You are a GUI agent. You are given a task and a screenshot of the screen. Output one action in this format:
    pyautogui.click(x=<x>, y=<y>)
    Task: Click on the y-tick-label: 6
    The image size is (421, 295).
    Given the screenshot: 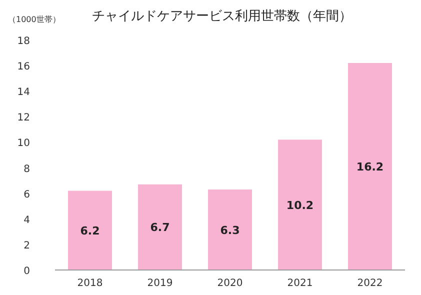 What is the action you would take?
    pyautogui.click(x=27, y=194)
    